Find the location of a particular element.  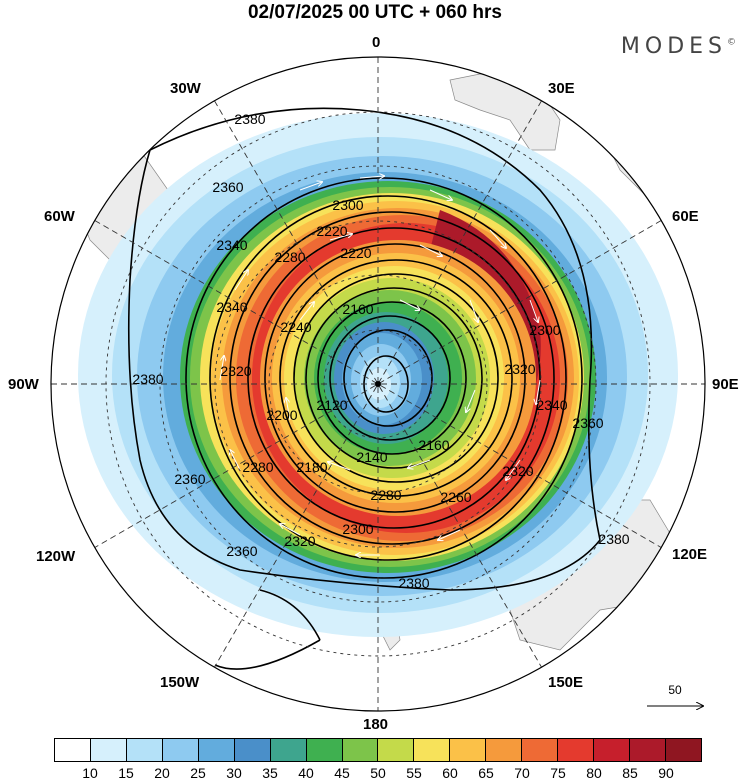

colorbar-tick-label: 55 is located at coordinates (414, 773).